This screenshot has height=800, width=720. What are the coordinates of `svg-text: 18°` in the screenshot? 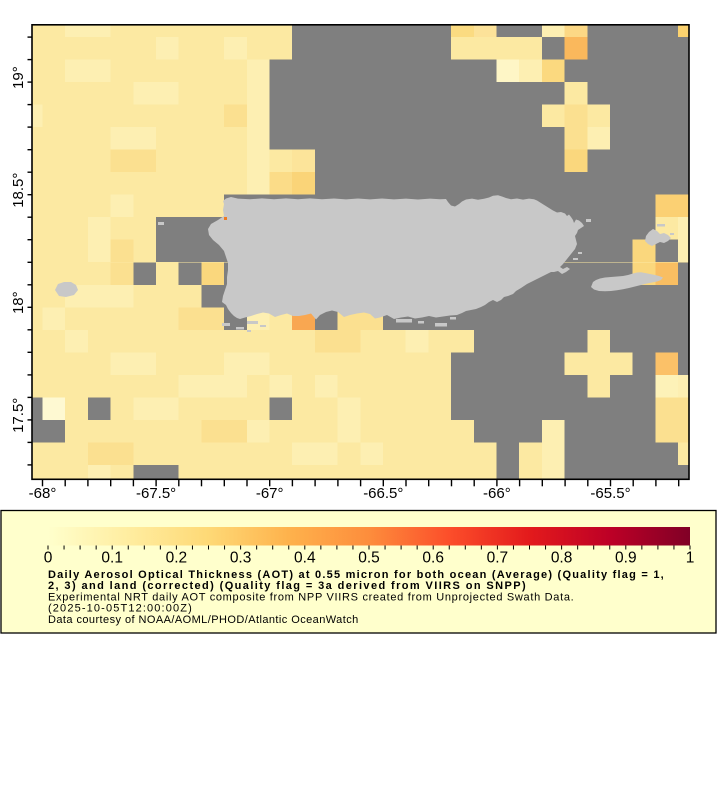 It's located at (18, 302).